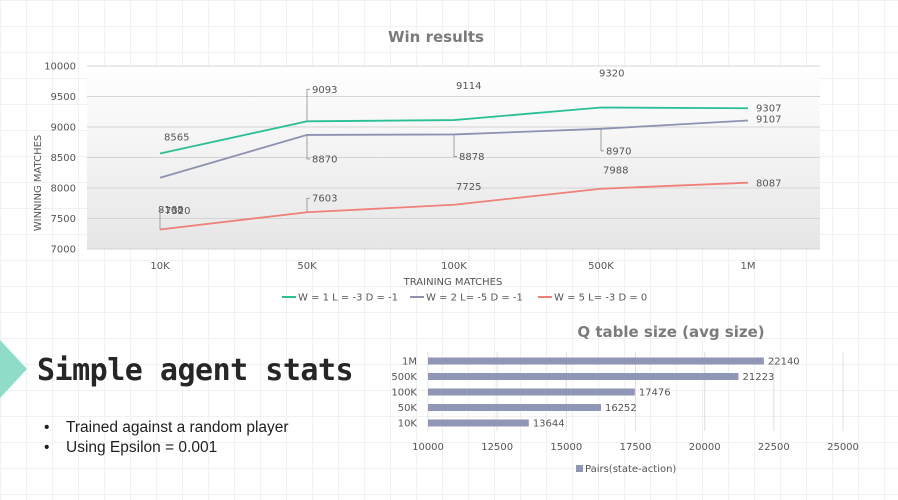  I want to click on x-tick-label: 22500, so click(774, 447).